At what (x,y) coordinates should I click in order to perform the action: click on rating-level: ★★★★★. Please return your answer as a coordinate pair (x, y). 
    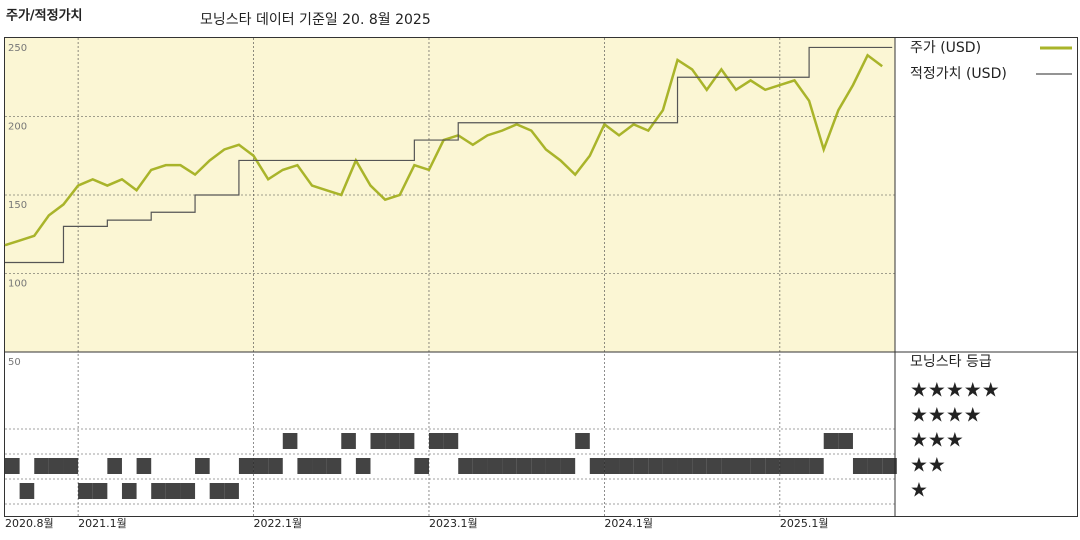
    Looking at the image, I should click on (955, 390).